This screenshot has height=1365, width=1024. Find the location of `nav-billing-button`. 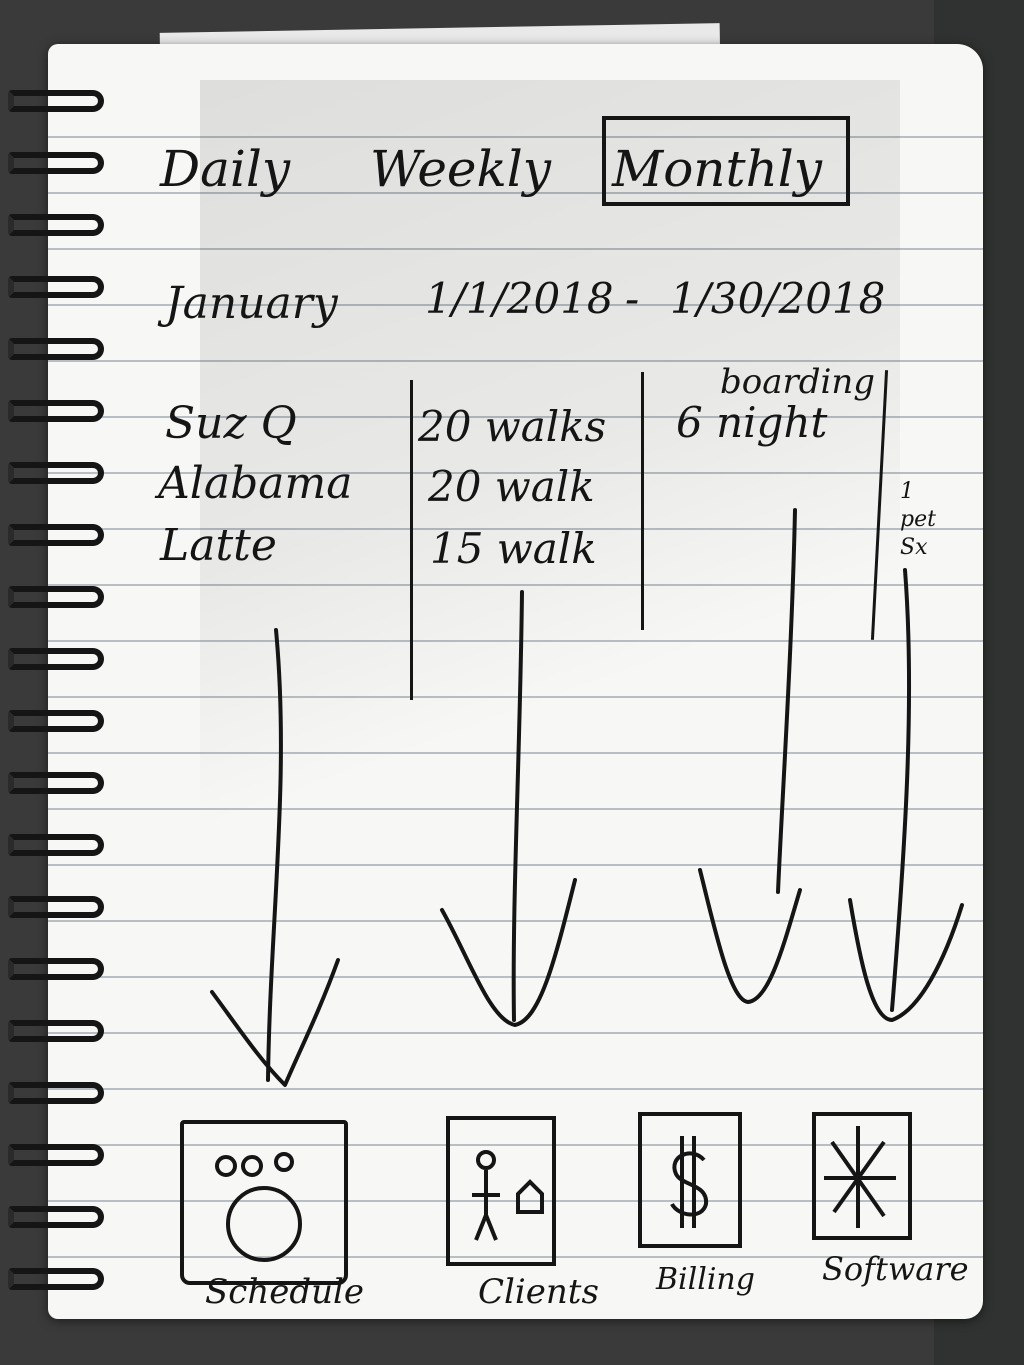

nav-billing-button is located at coordinates (690, 1180).